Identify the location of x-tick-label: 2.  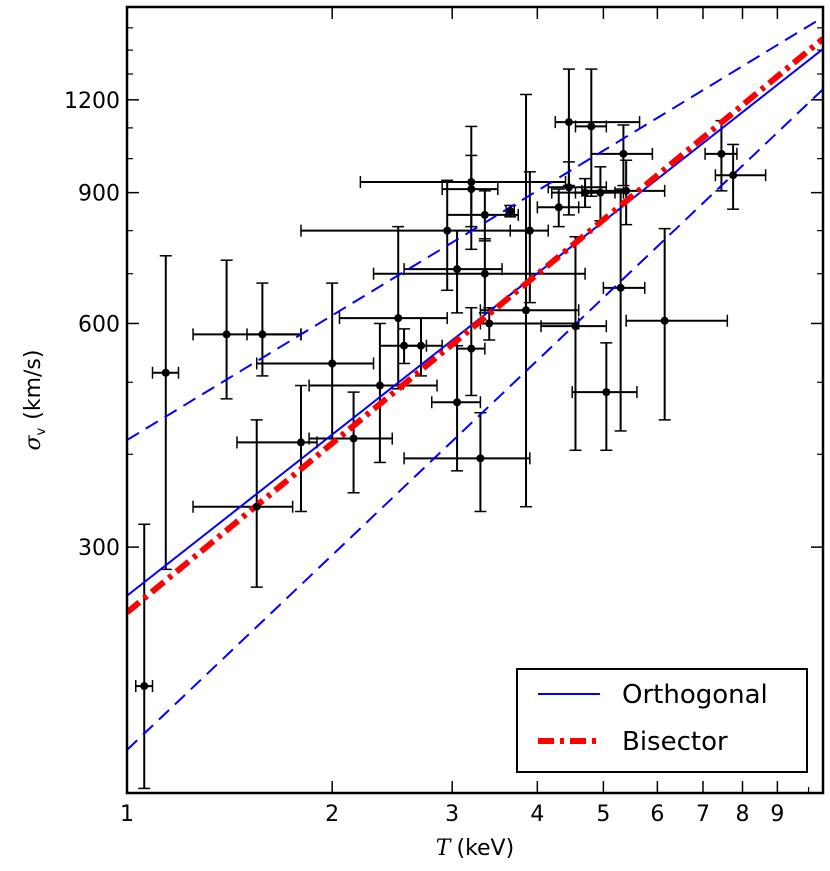
(332, 814).